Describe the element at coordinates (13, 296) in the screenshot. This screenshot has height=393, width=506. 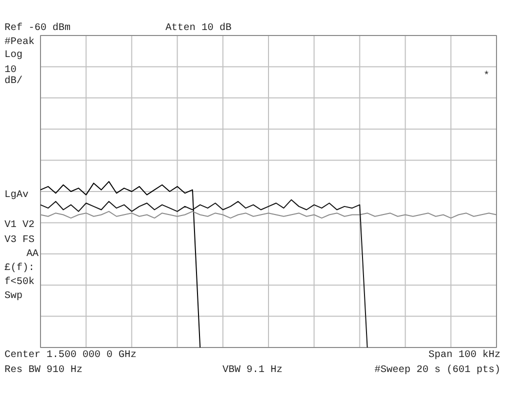
I see `text: Swp` at that location.